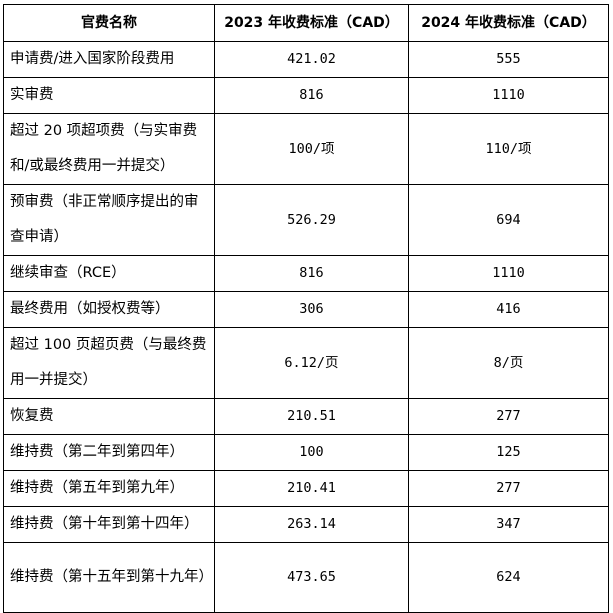 The height and width of the screenshot is (613, 613). What do you see at coordinates (109, 95) in the screenshot?
I see `fee-name-cell: 实审费` at bounding box center [109, 95].